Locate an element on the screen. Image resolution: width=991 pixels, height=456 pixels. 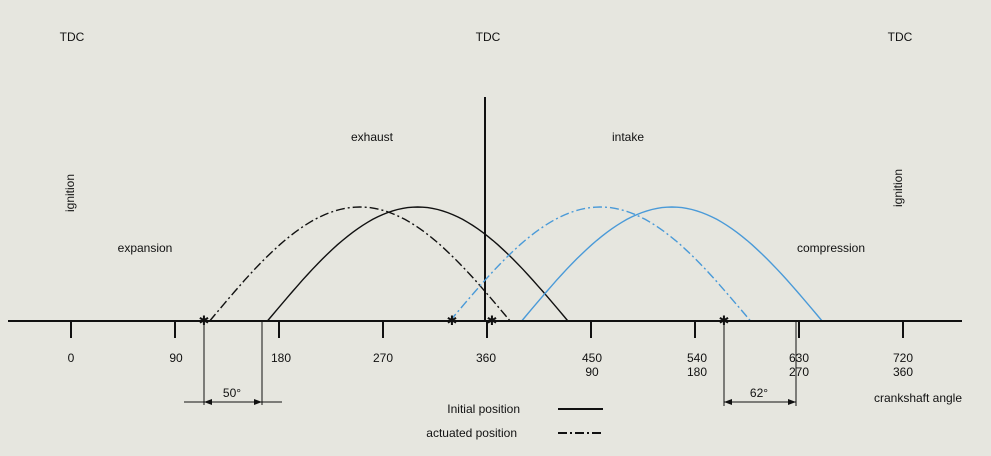
tick-sub-label-360: 360 is located at coordinates (903, 372).